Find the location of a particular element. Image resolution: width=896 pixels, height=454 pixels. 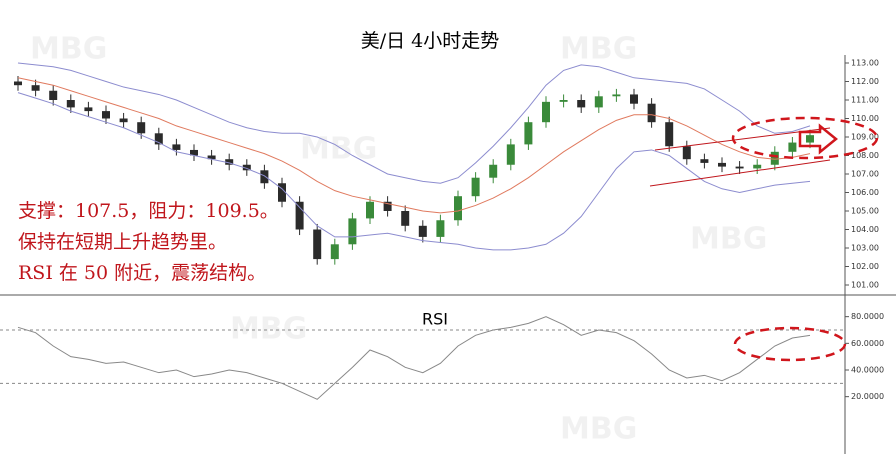

annotation: 保持在短期上升趋势里。 is located at coordinates (122, 242).